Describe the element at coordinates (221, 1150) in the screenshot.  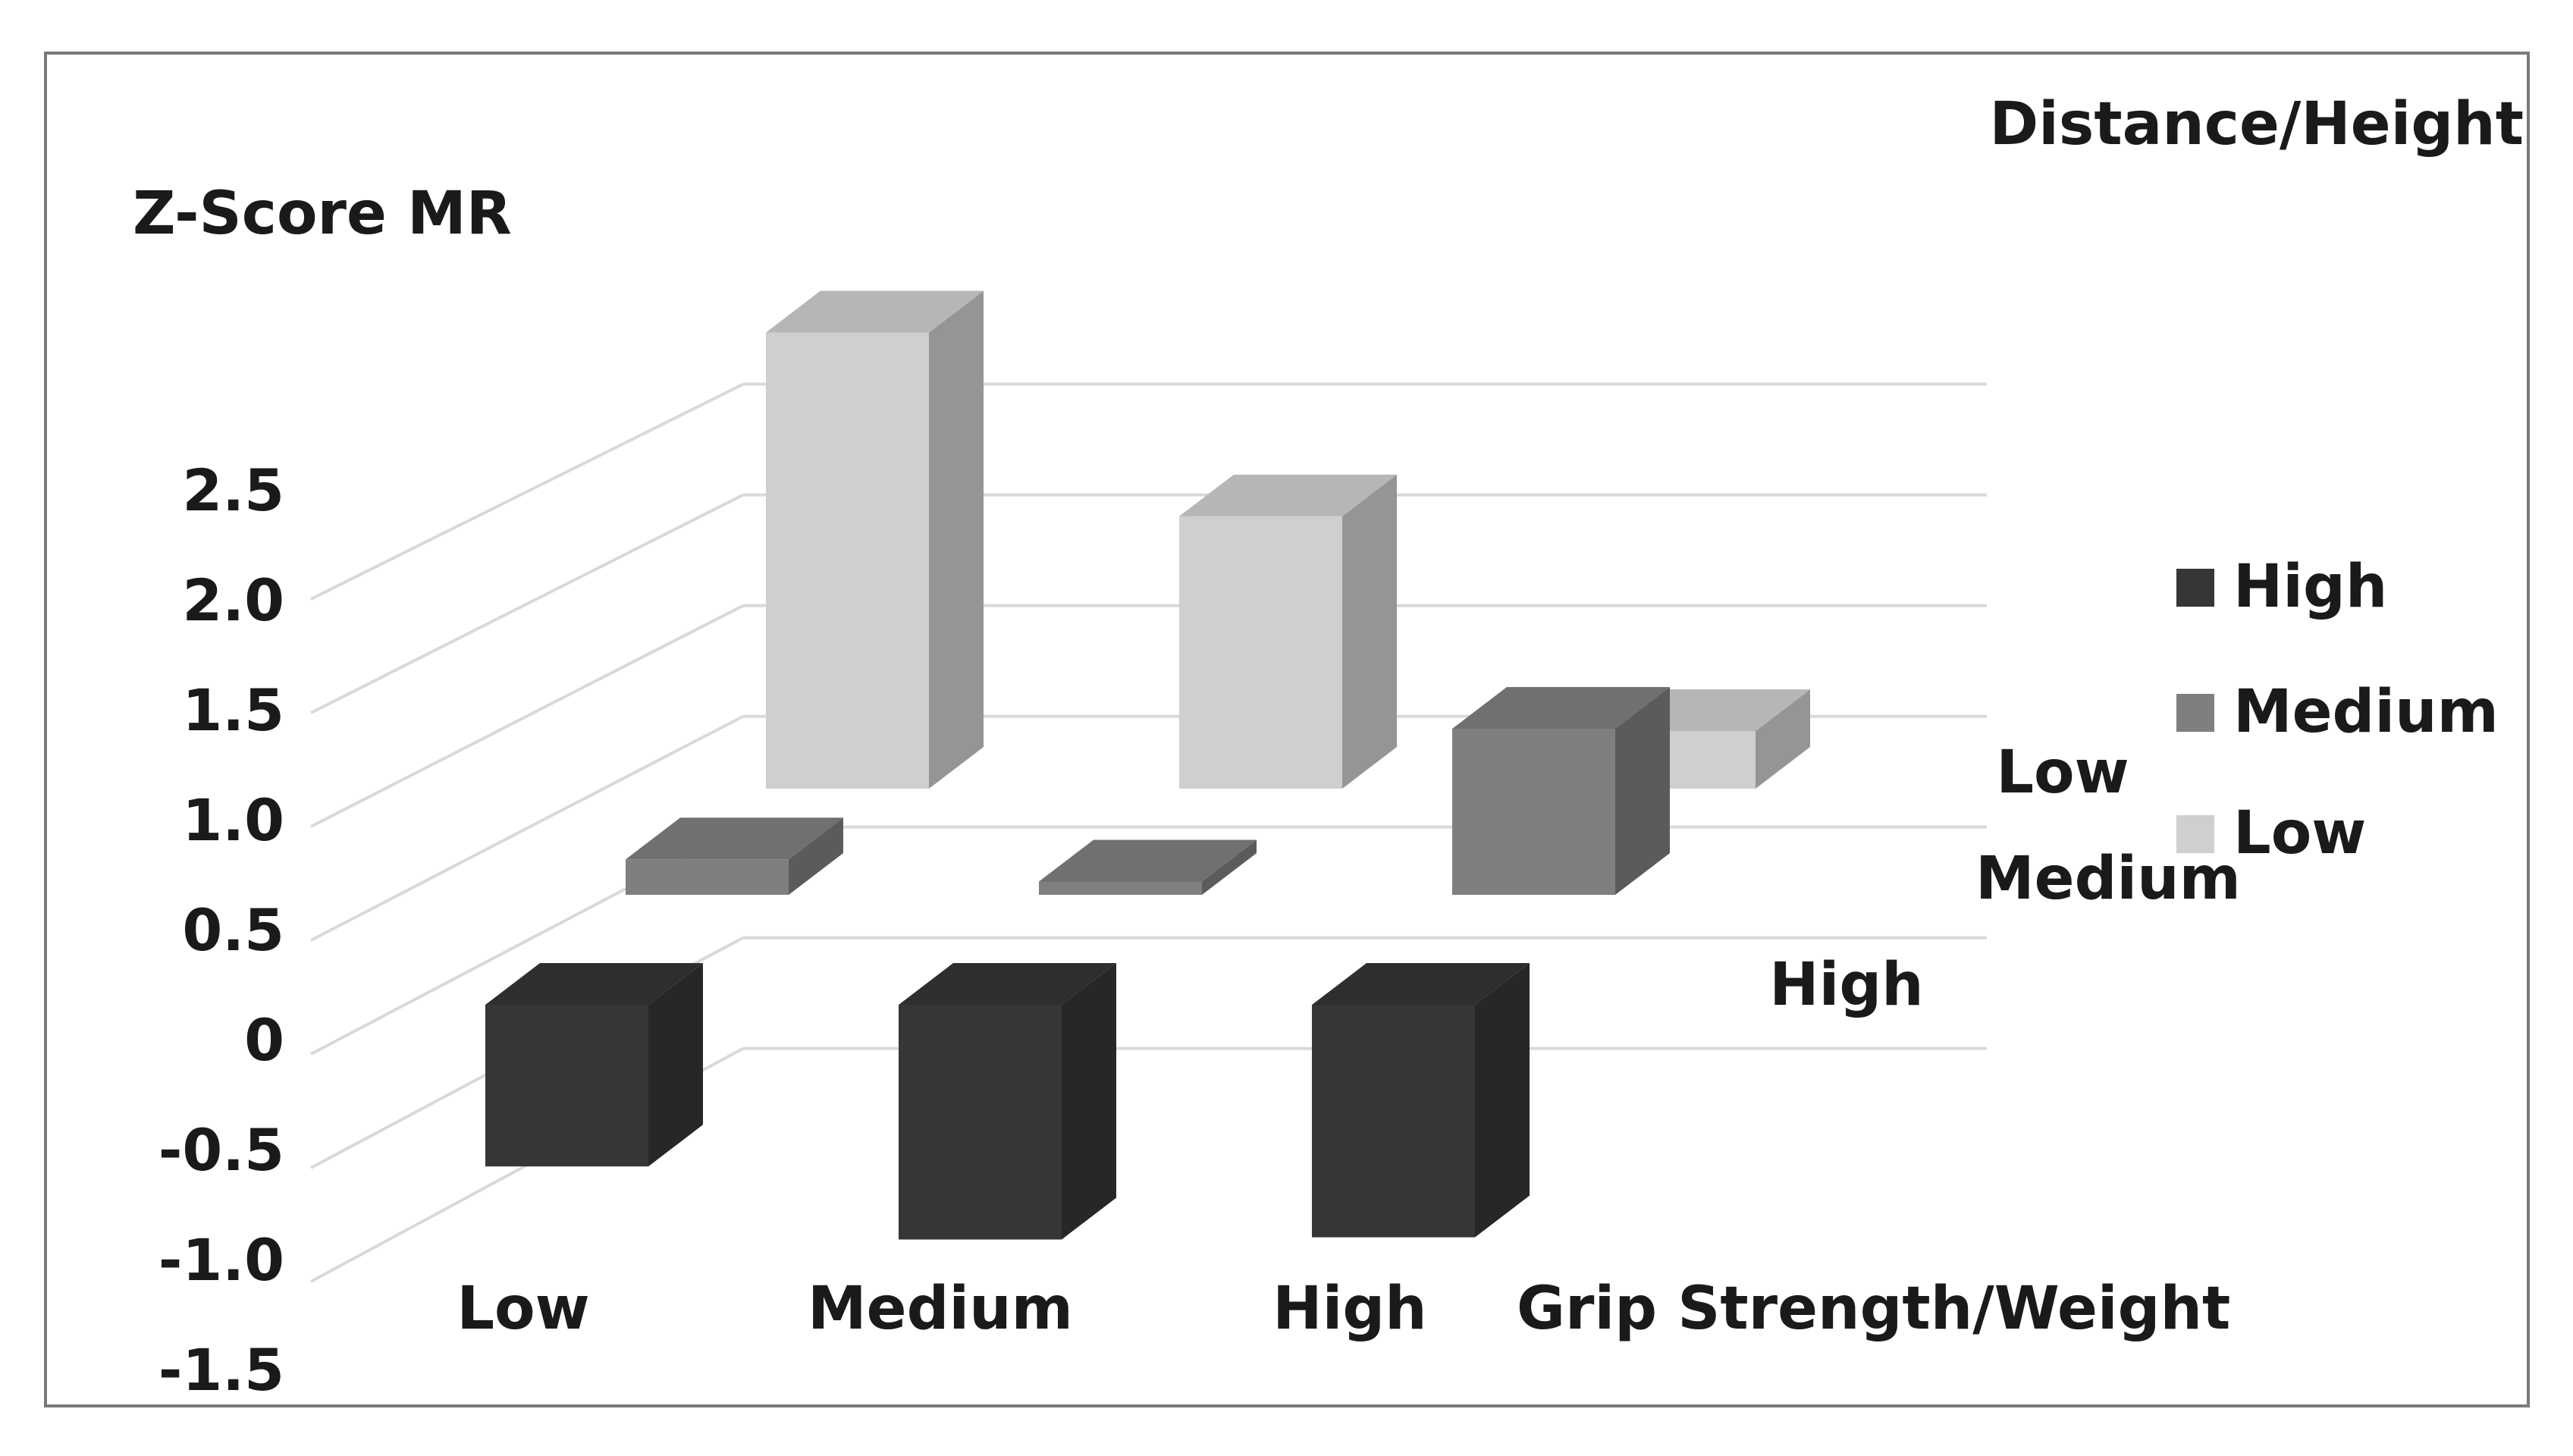
I see `y-tick-label: -0.5` at that location.